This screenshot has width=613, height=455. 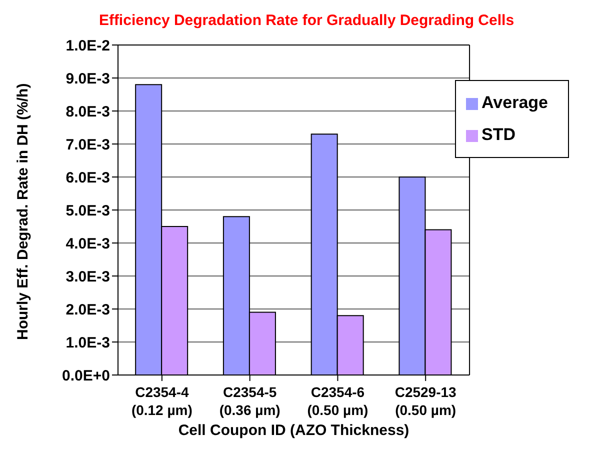 I want to click on x-axis-title: Cell Coupon ID (AZO Thickness), so click(x=294, y=430).